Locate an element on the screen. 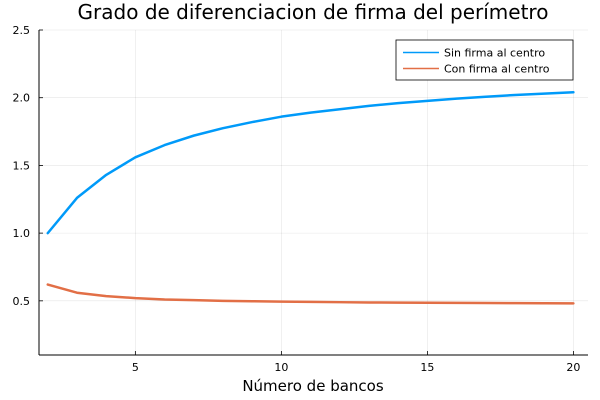 The width and height of the screenshot is (600, 400). x-tick-label: 15 is located at coordinates (427, 367).